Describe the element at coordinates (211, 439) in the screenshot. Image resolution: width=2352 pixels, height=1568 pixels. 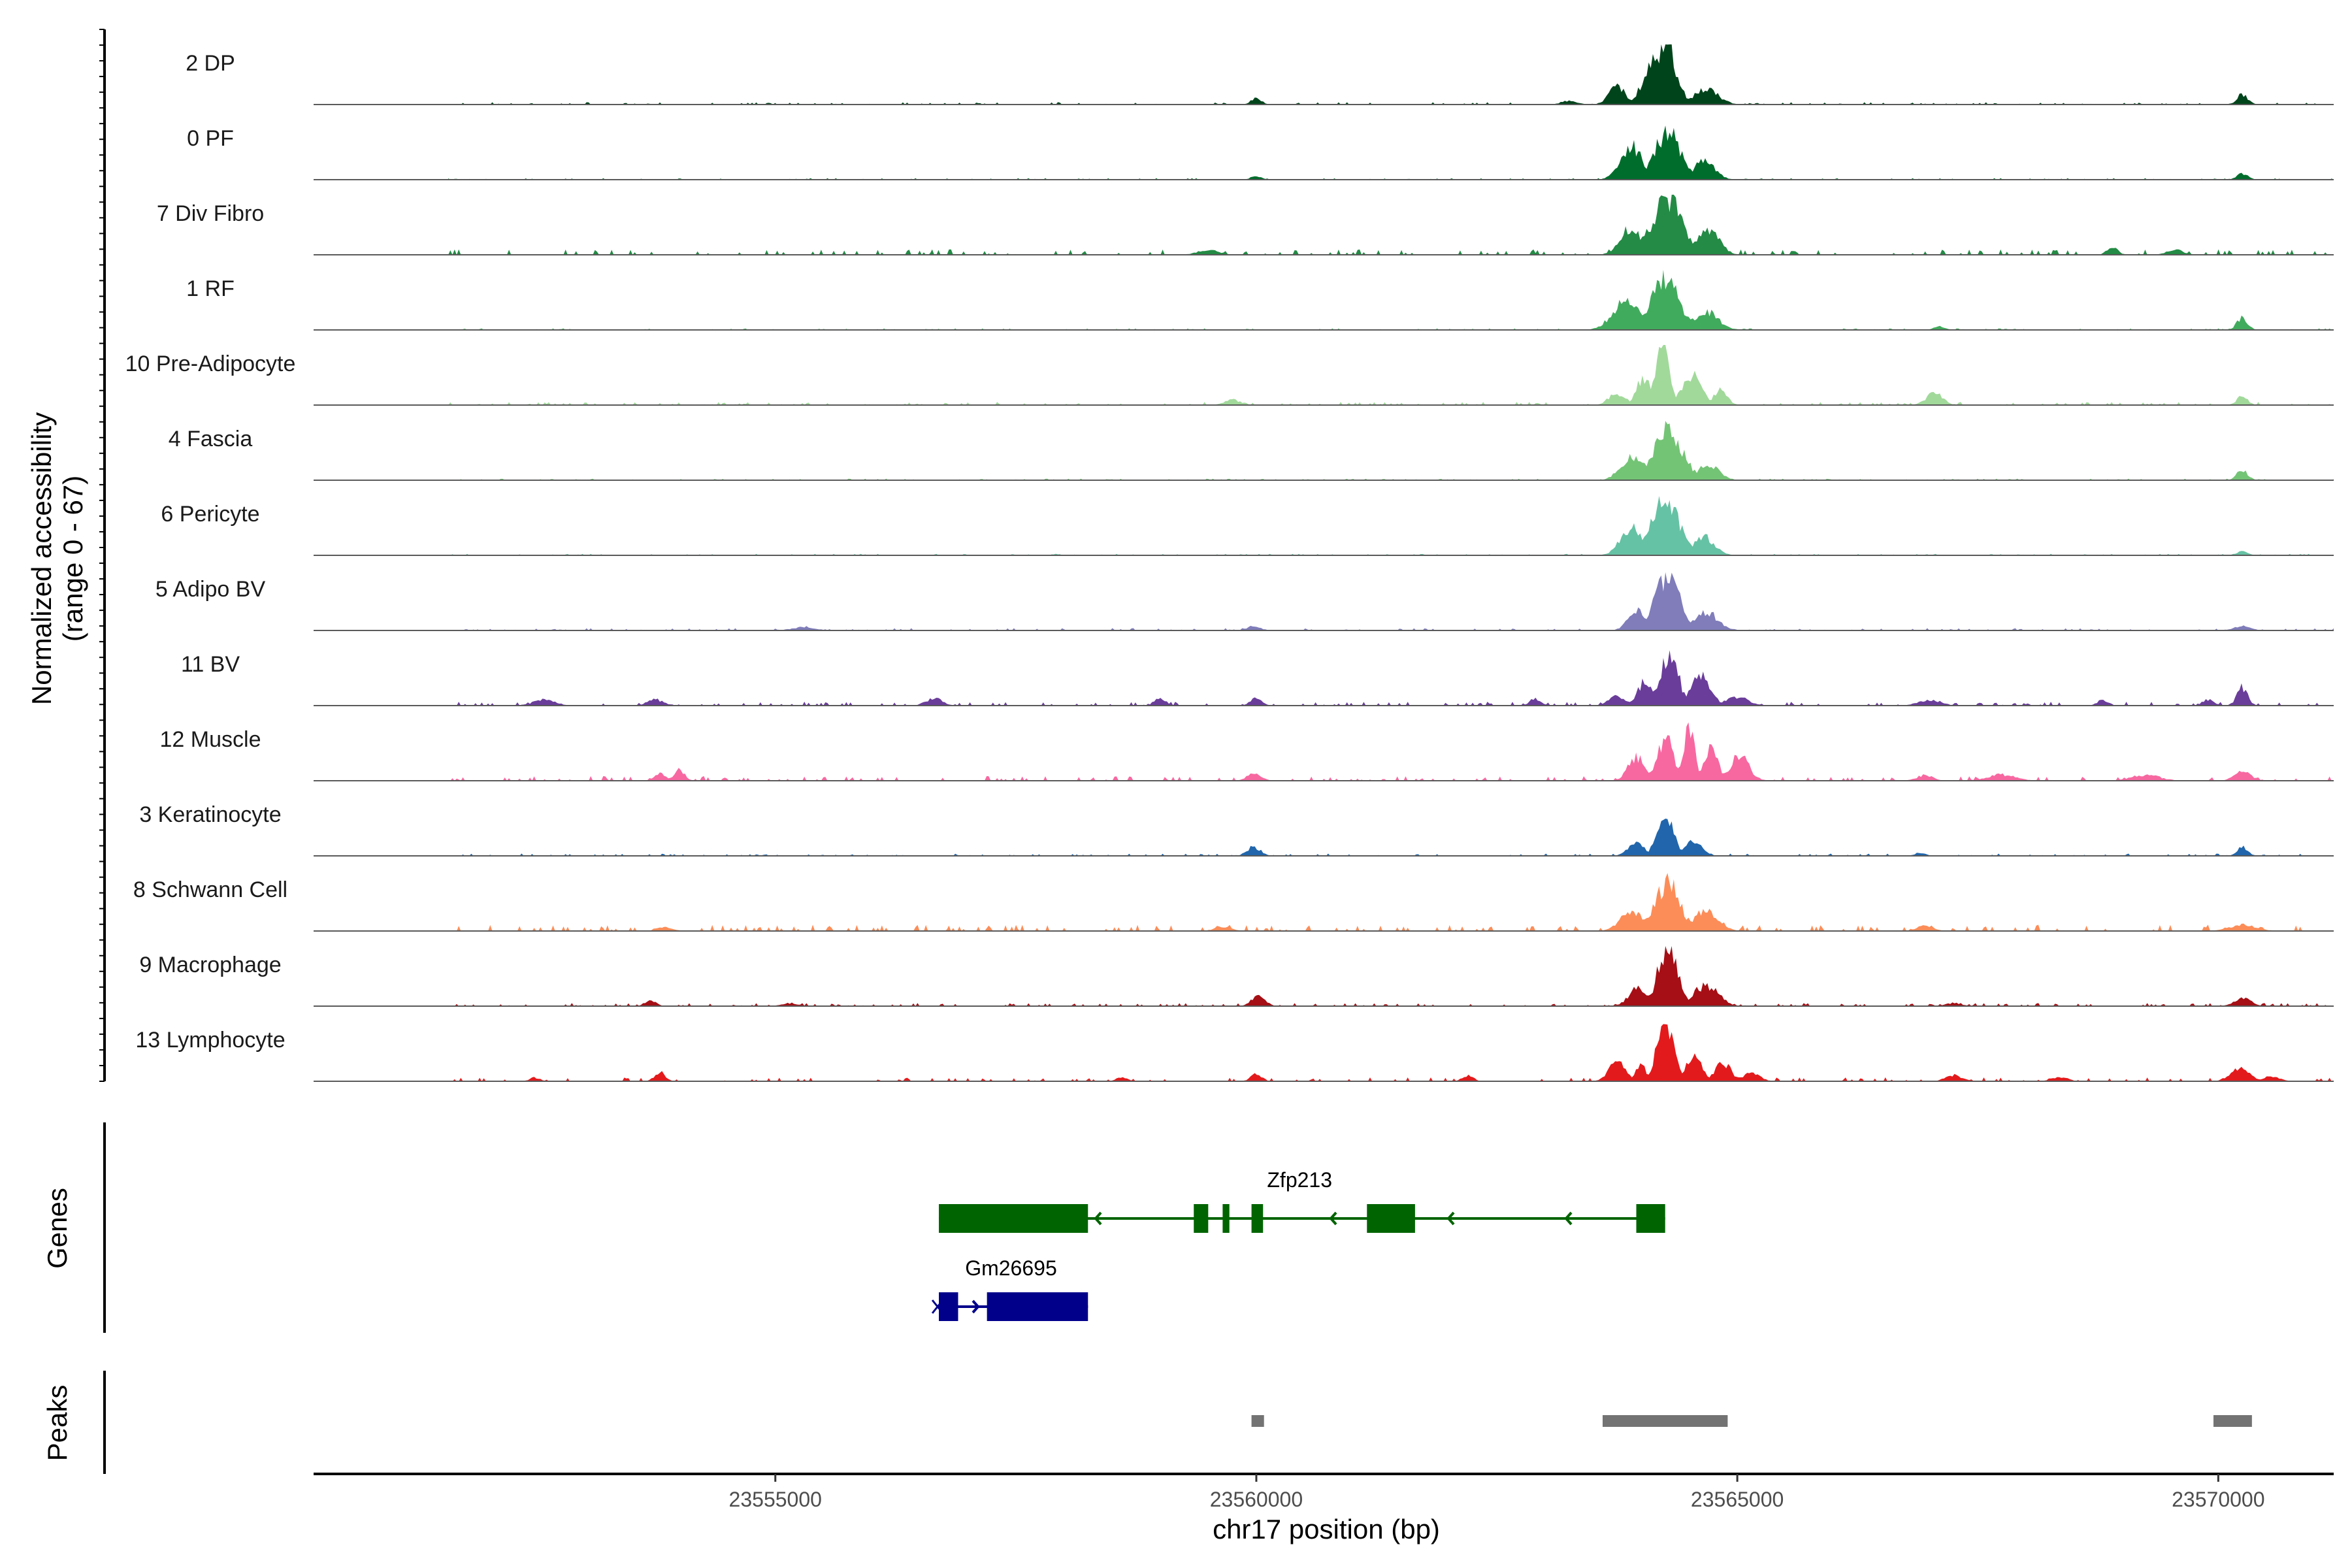
I see `track-label-6: 4 Fascia` at that location.